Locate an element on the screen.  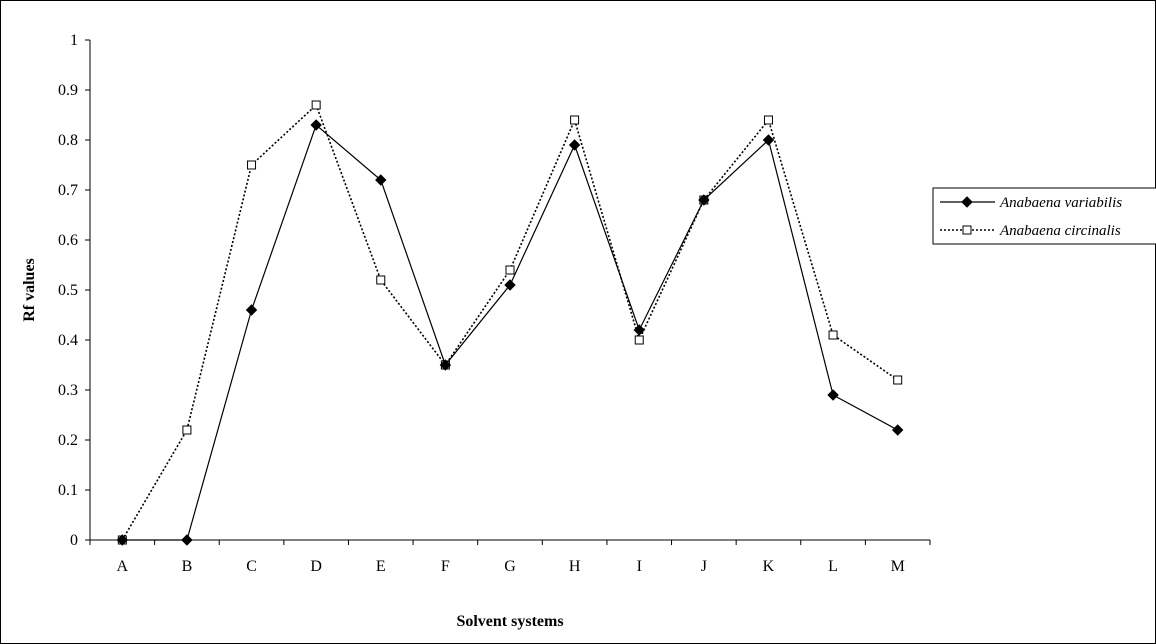
x-tick-label: K is located at coordinates (769, 566).